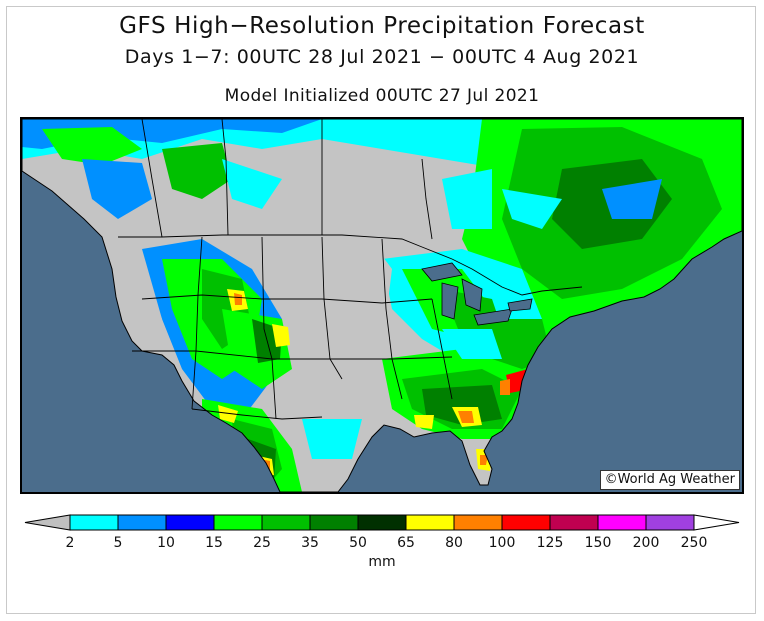 This screenshot has width=764, height=621. What do you see at coordinates (310, 543) in the screenshot?
I see `legend-tick-label: 35` at bounding box center [310, 543].